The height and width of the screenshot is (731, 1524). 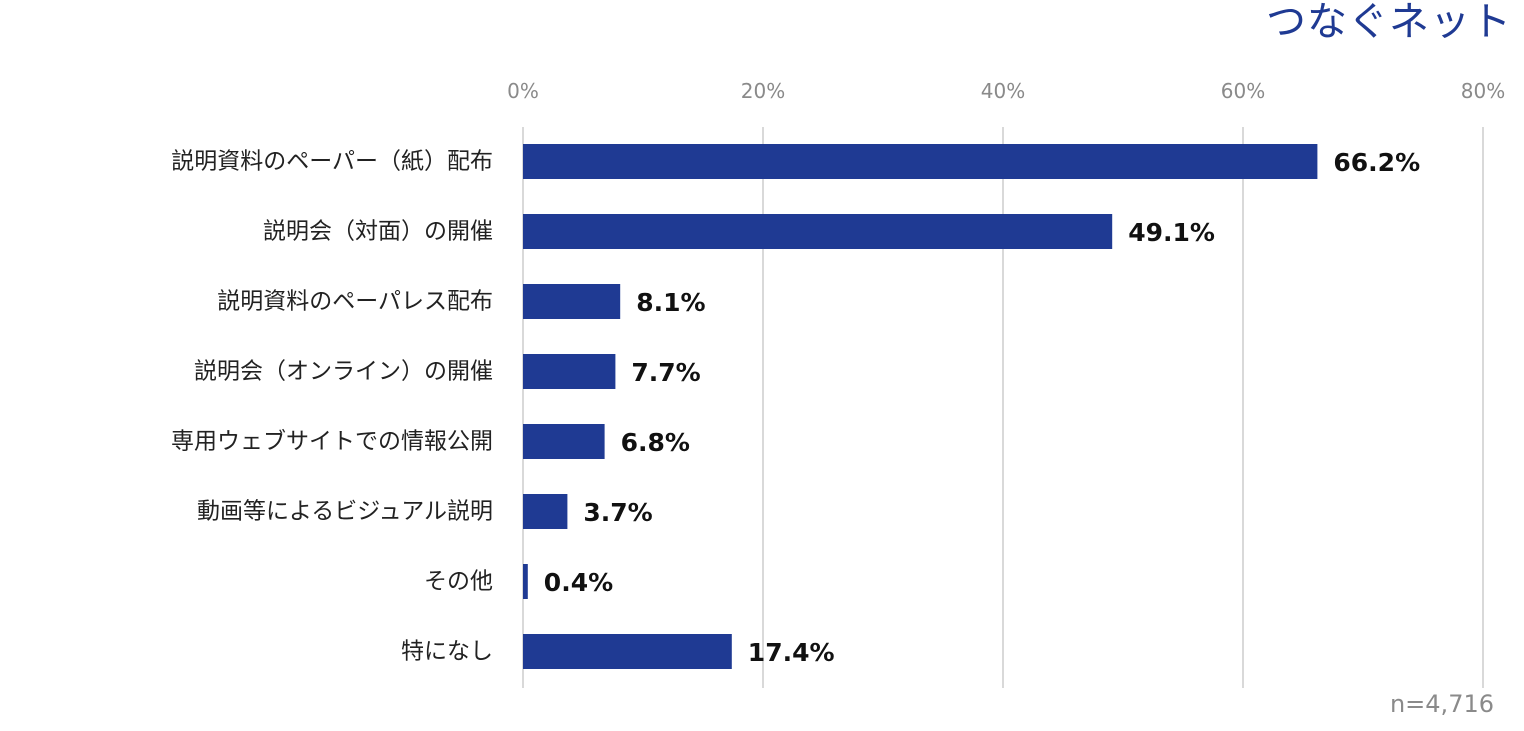 What do you see at coordinates (332, 162) in the screenshot?
I see `category-label: 説明資料のペーパー（紙）配布` at bounding box center [332, 162].